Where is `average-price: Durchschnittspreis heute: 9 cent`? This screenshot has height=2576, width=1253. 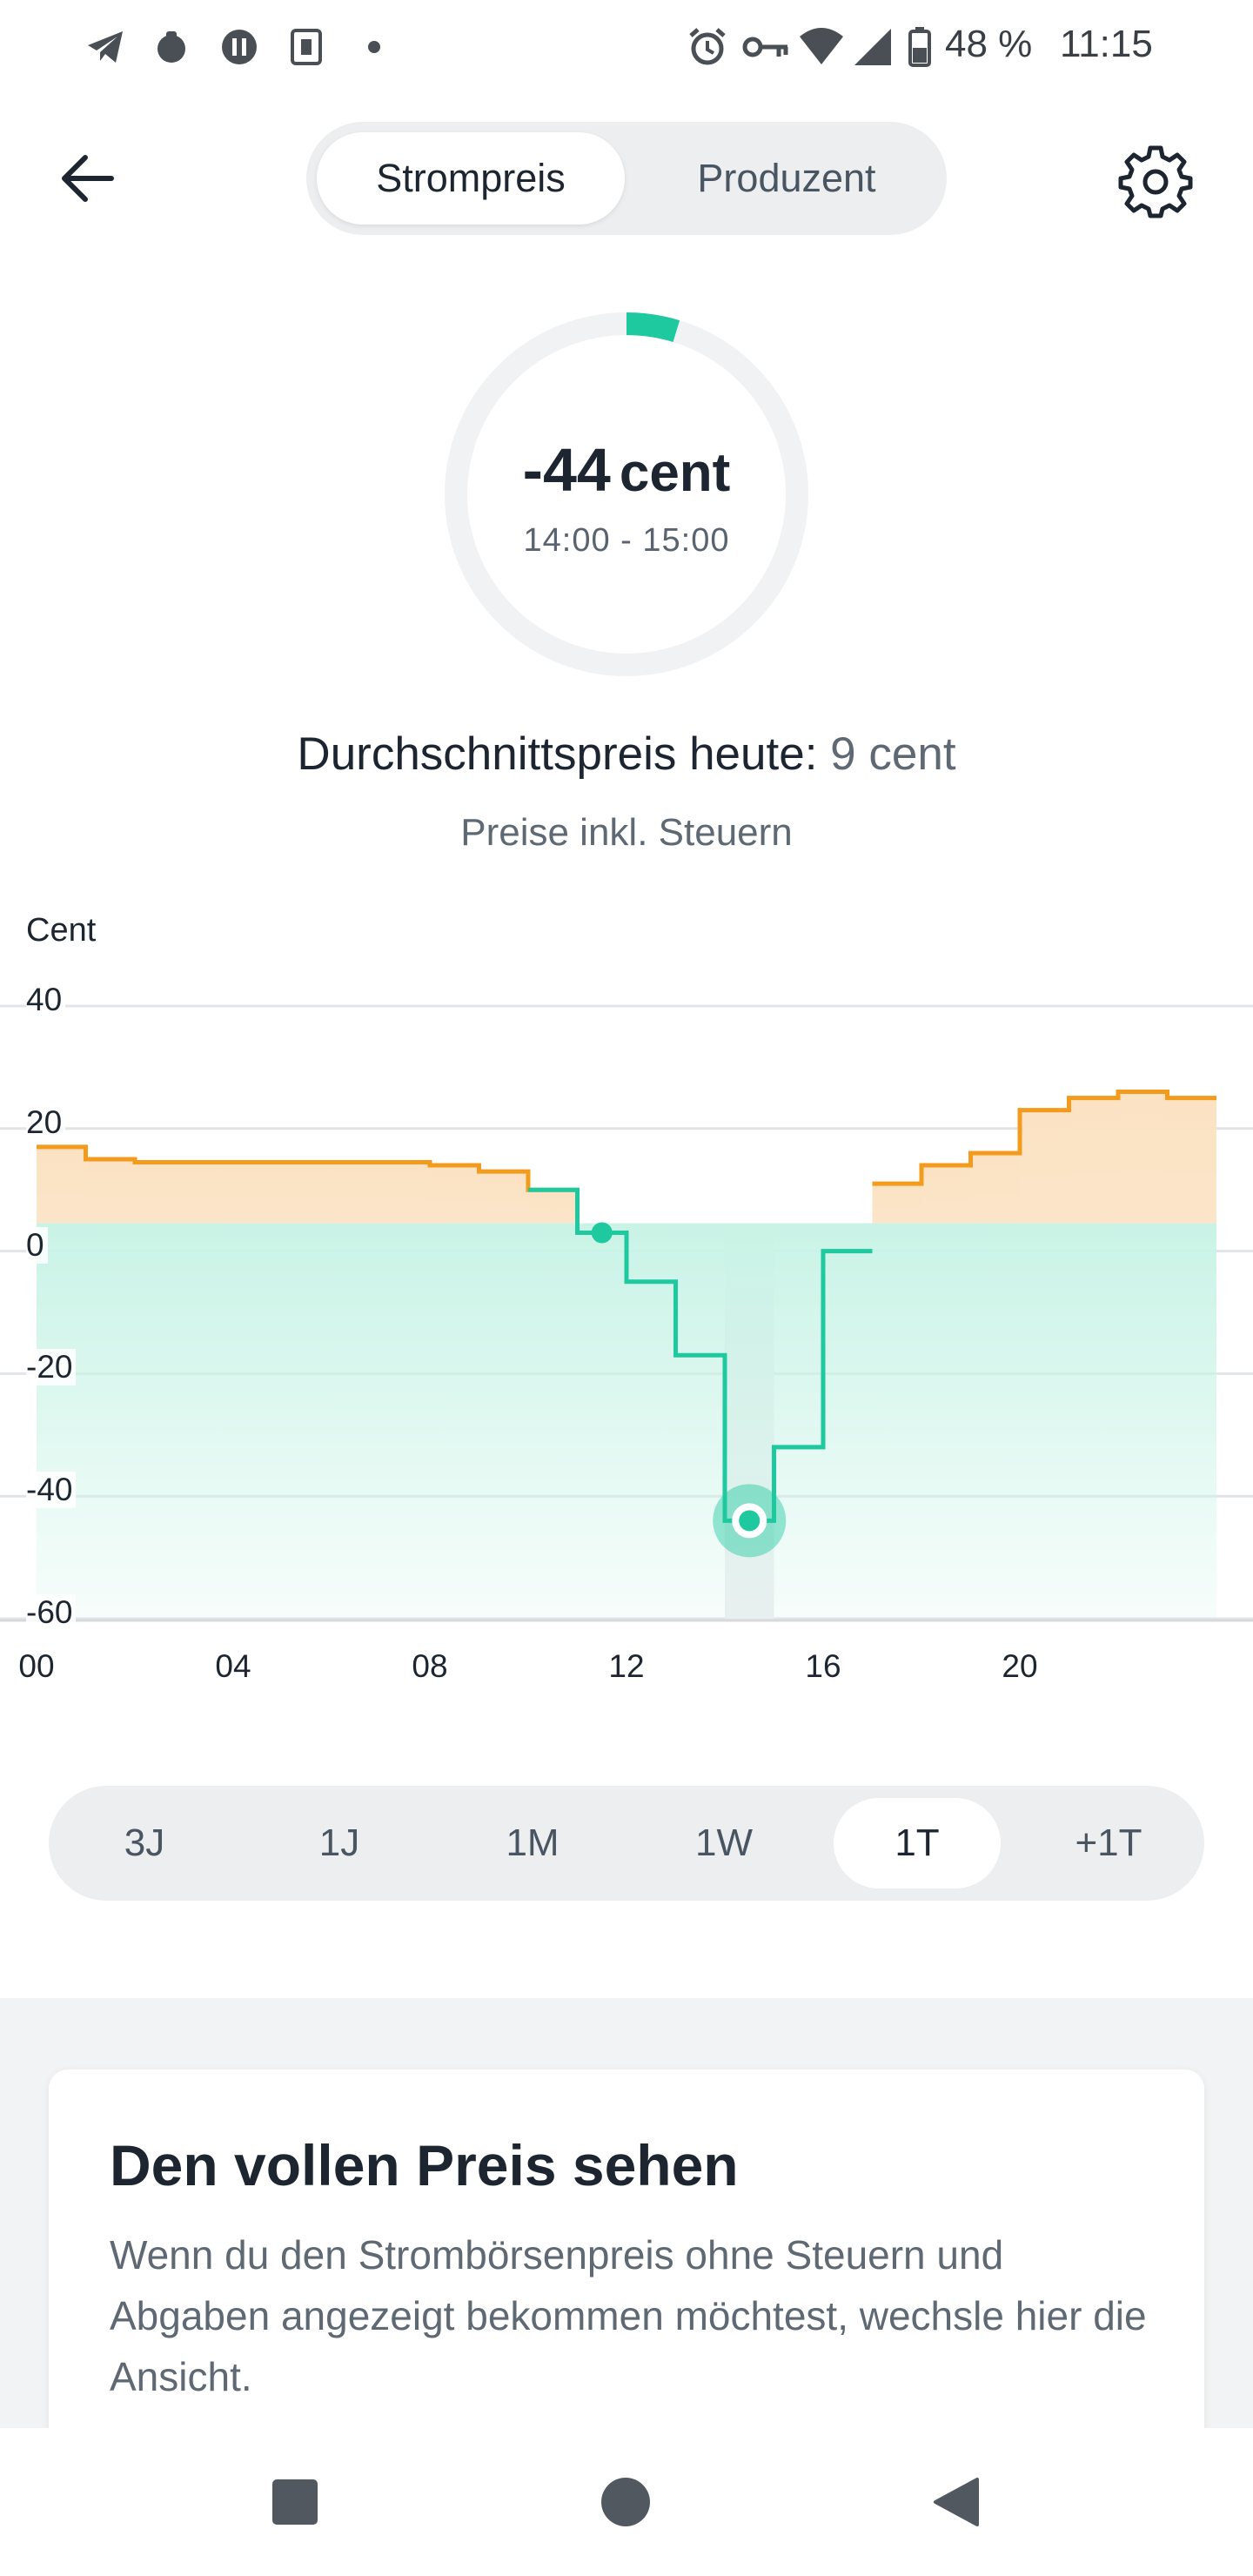 average-price: Durchschnittspreis heute: 9 cent is located at coordinates (626, 754).